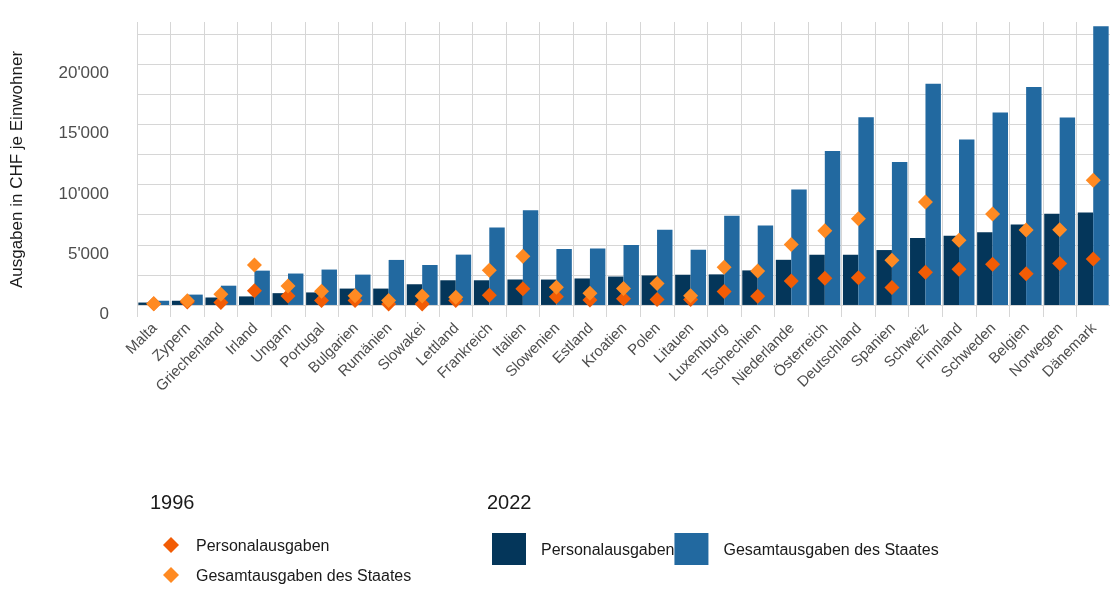  Describe the element at coordinates (83, 73) in the screenshot. I see `y-tick-label: 20'000` at that location.